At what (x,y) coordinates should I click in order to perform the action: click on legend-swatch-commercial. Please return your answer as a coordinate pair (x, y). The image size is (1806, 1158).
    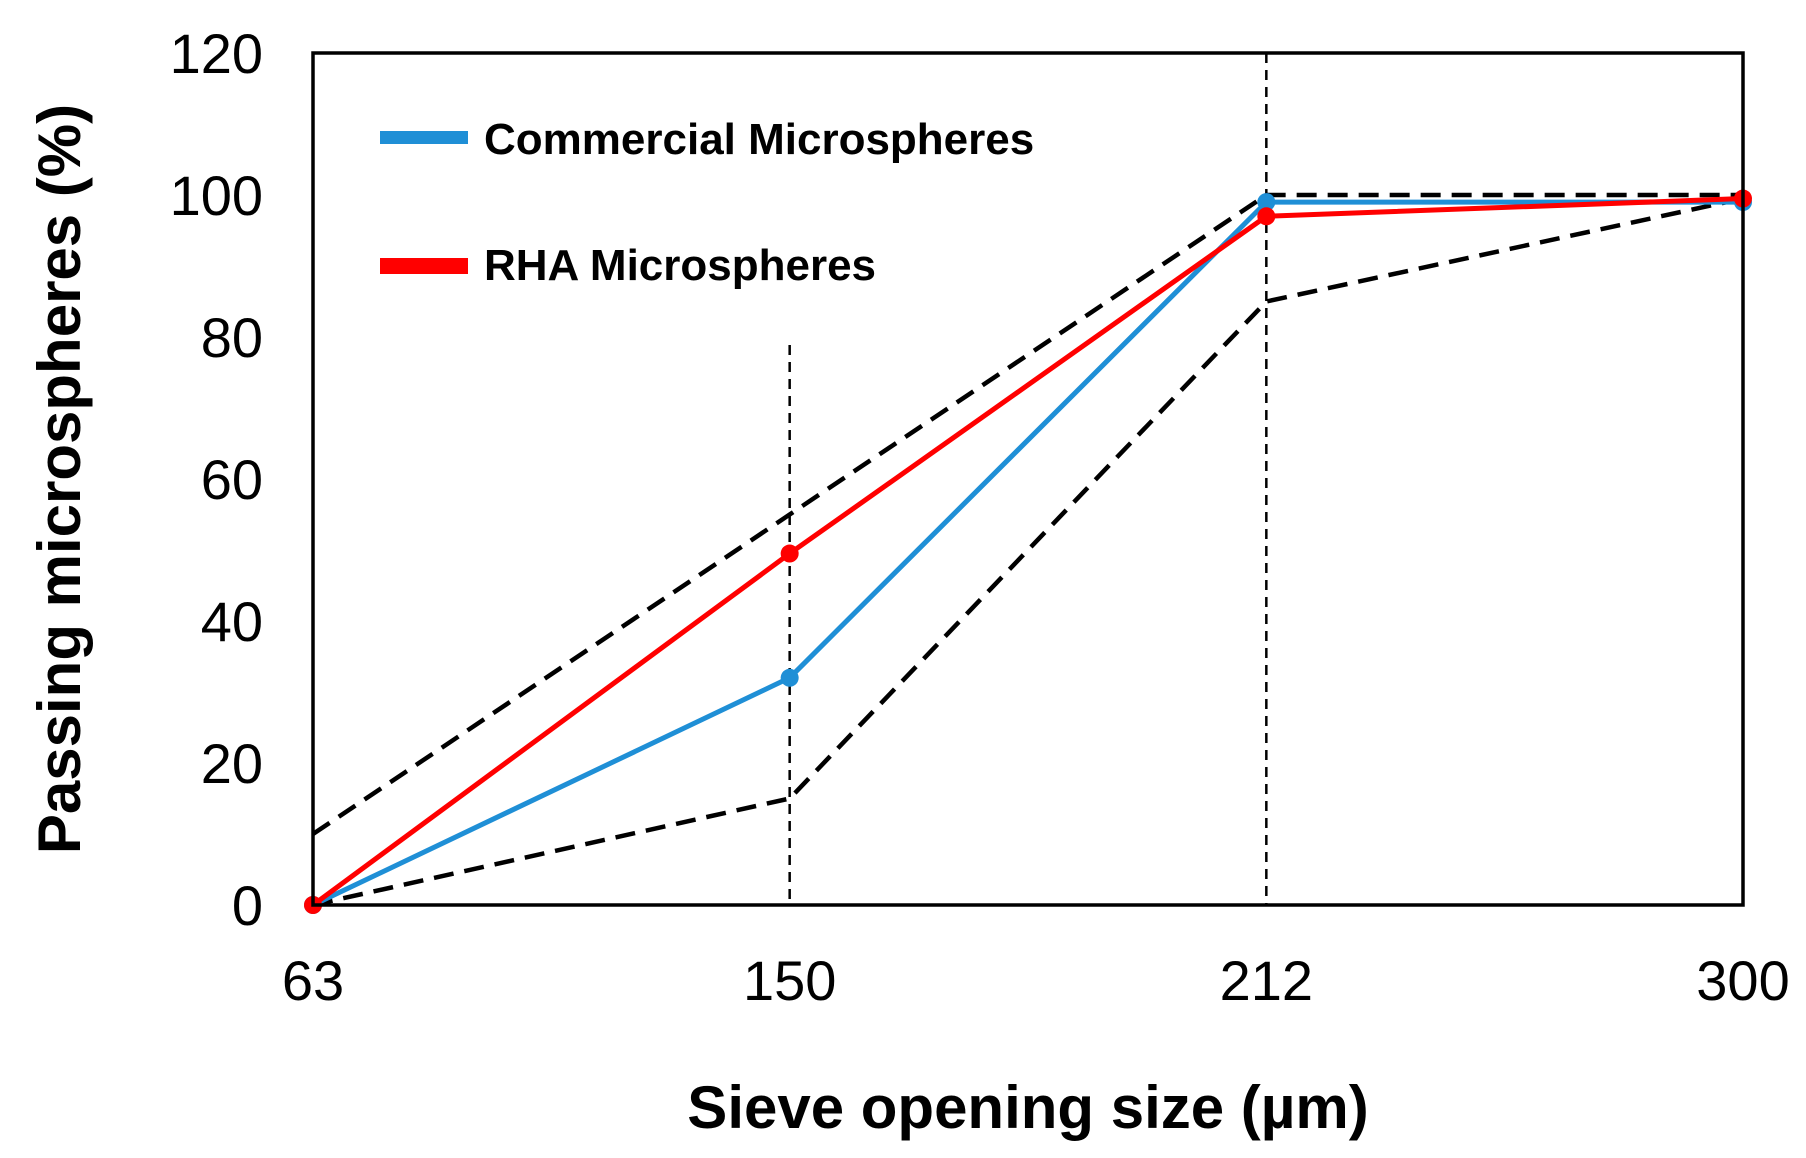
    Looking at the image, I should click on (424, 137).